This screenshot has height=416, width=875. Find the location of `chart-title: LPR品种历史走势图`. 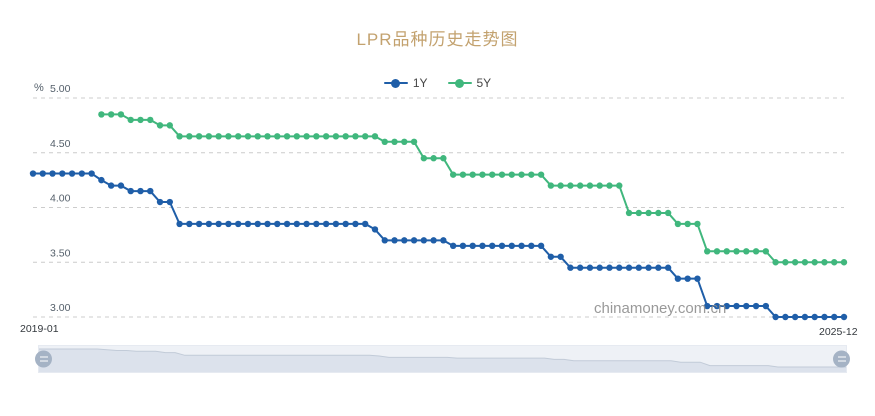

chart-title: LPR品种历史走势图 is located at coordinates (437, 39).